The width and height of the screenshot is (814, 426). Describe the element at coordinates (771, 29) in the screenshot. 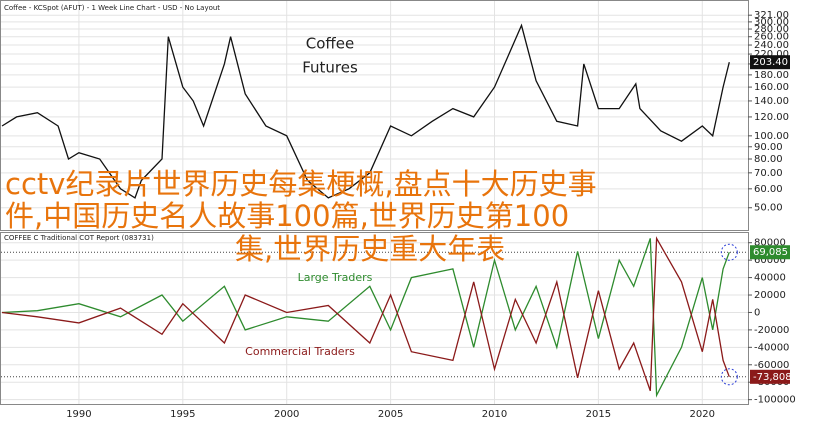

I see `y-tick-label: 280.00` at that location.